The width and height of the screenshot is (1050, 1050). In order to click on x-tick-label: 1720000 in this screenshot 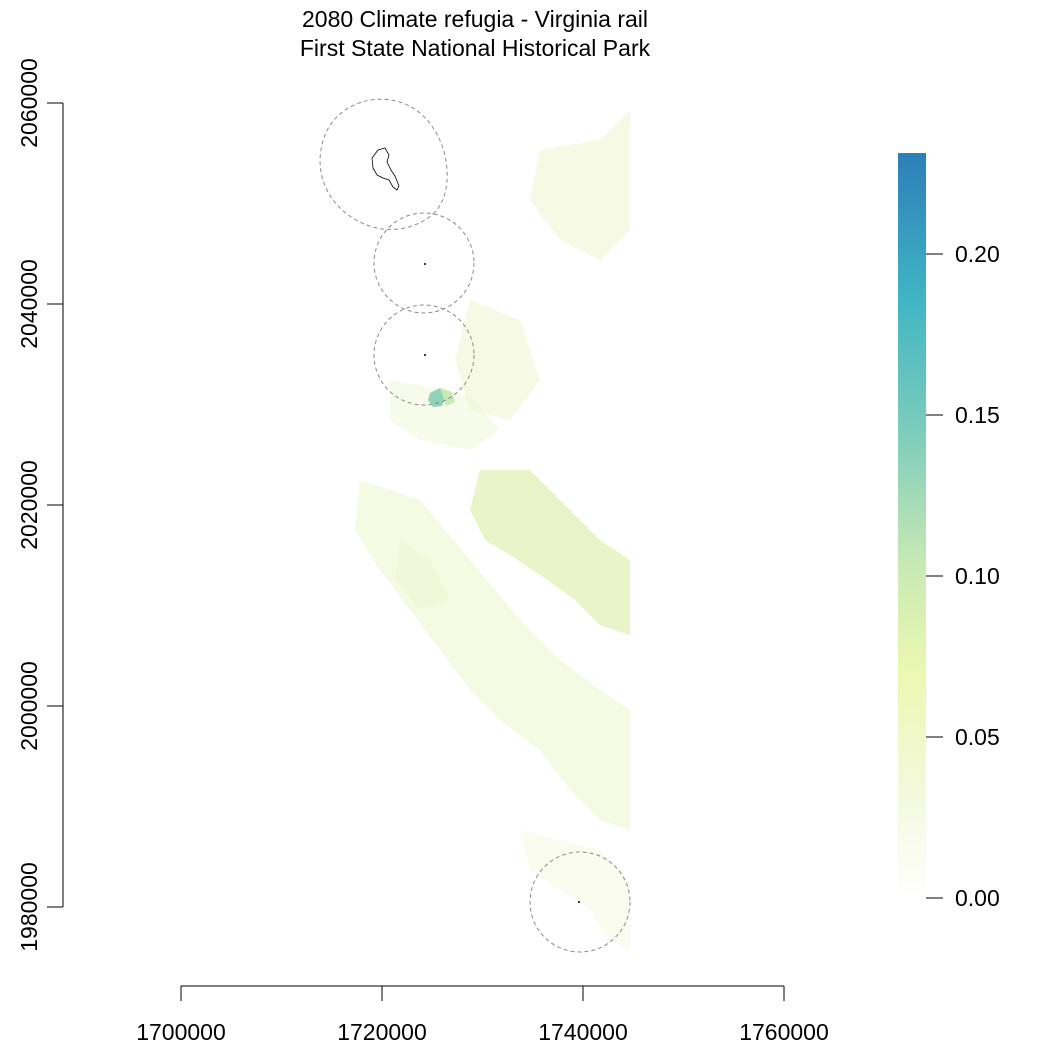, I will do `click(382, 1032)`.